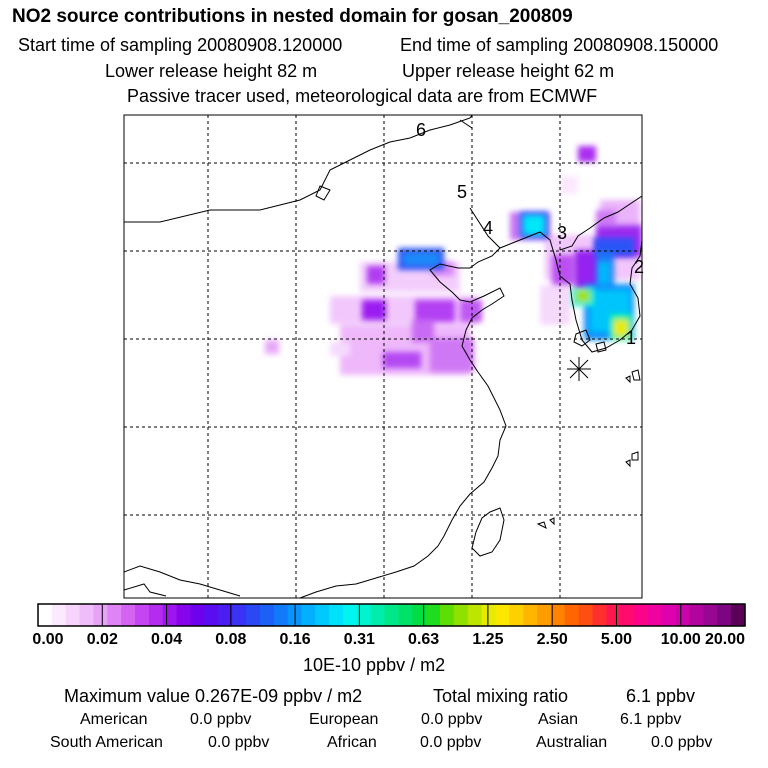 The image size is (768, 768). What do you see at coordinates (213, 696) in the screenshot?
I see `maximum-value: Maximum value 0.267E-09 ppbv / m2` at bounding box center [213, 696].